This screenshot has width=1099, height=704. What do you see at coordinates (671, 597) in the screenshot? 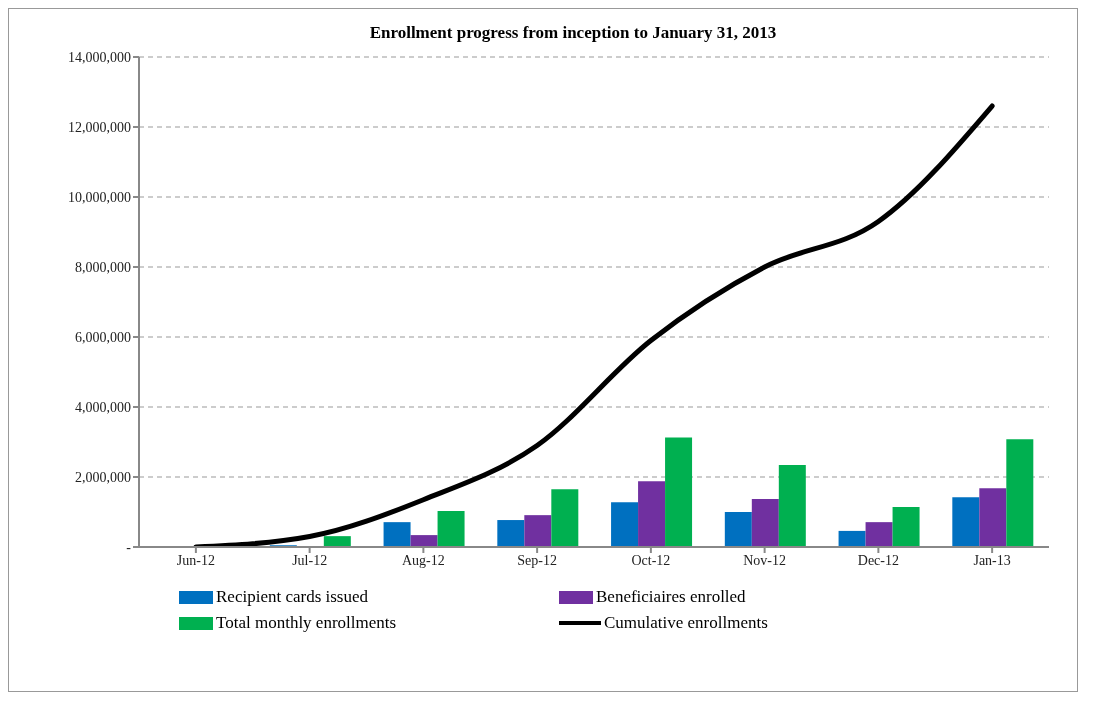
I see `legend-label: Beneficiaires enrolled` at bounding box center [671, 597].